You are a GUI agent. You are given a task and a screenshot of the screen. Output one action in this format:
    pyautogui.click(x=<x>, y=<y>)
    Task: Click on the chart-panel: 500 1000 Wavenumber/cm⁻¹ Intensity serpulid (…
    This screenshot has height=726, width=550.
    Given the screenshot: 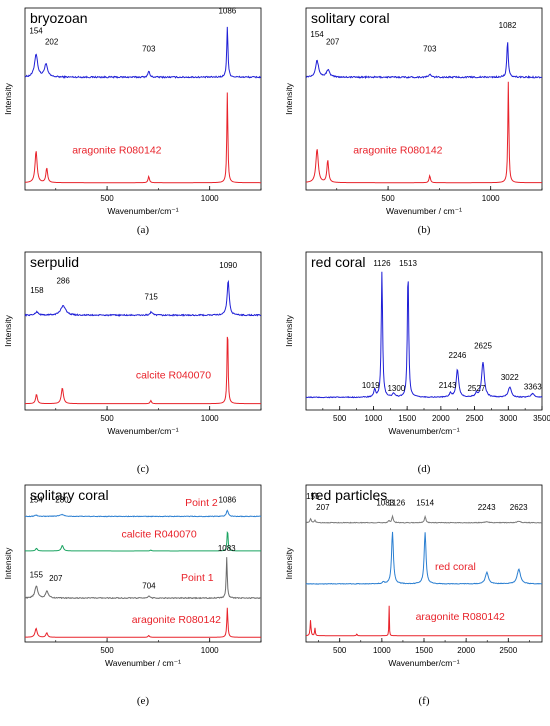 What is the action you would take?
    pyautogui.click(x=132, y=363)
    